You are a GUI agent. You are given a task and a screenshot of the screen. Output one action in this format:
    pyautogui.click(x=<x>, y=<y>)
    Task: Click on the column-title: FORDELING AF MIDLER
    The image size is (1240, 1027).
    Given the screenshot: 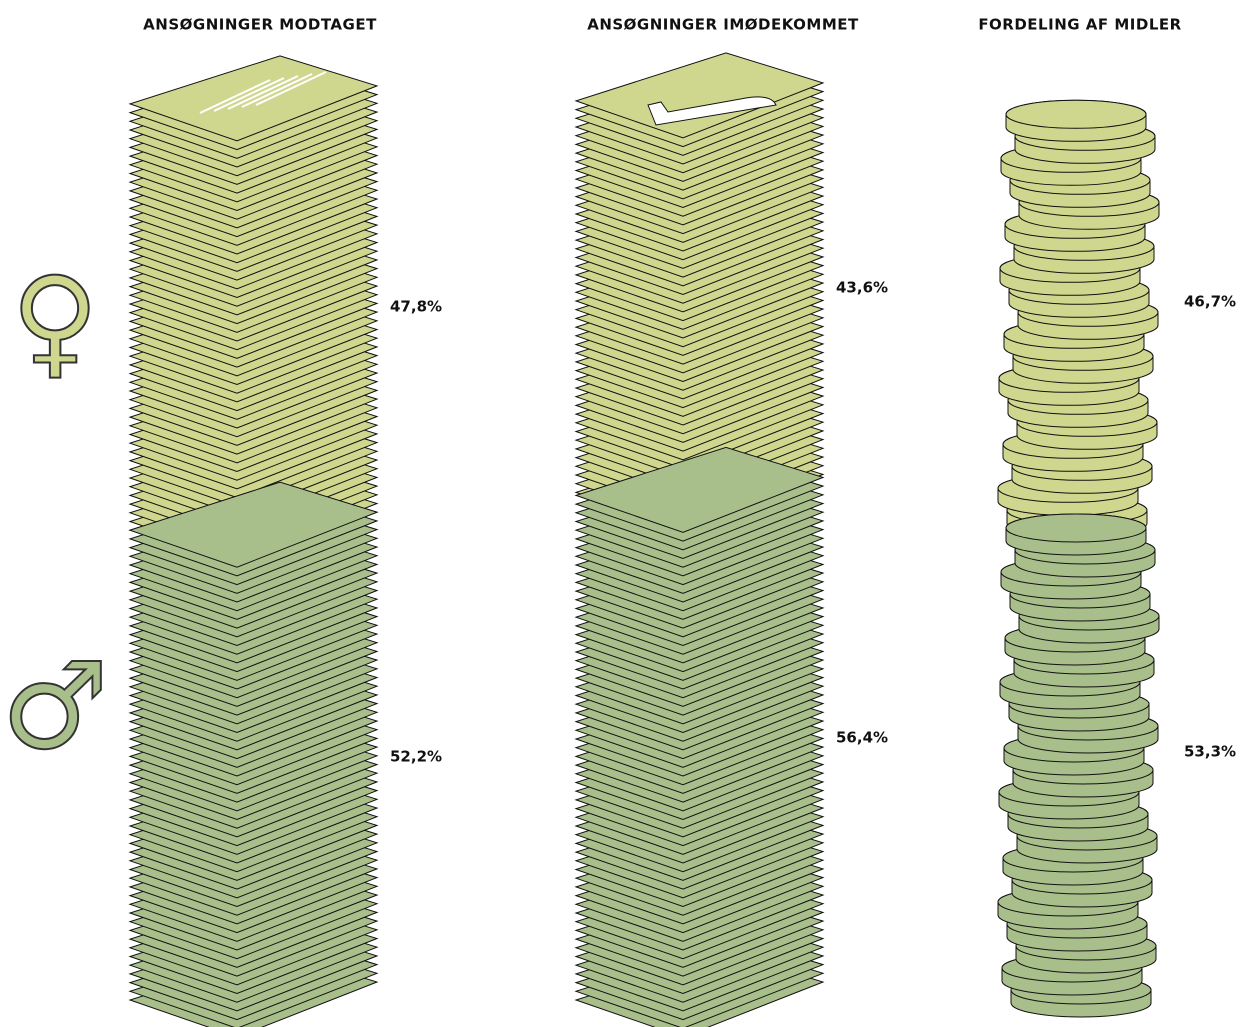 What is the action you would take?
    pyautogui.click(x=1079, y=25)
    